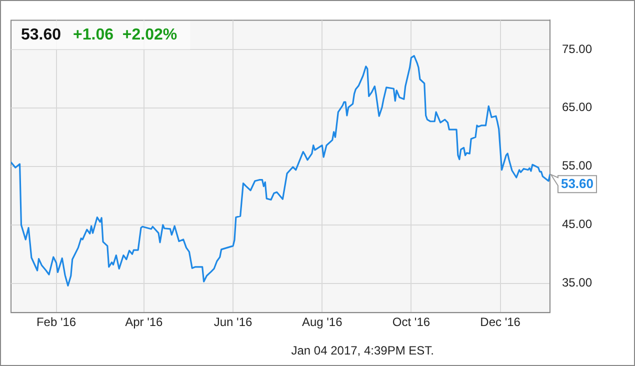 This screenshot has height=366, width=635. Describe the element at coordinates (56, 322) in the screenshot. I see `x-tick-label: Feb '16` at that location.